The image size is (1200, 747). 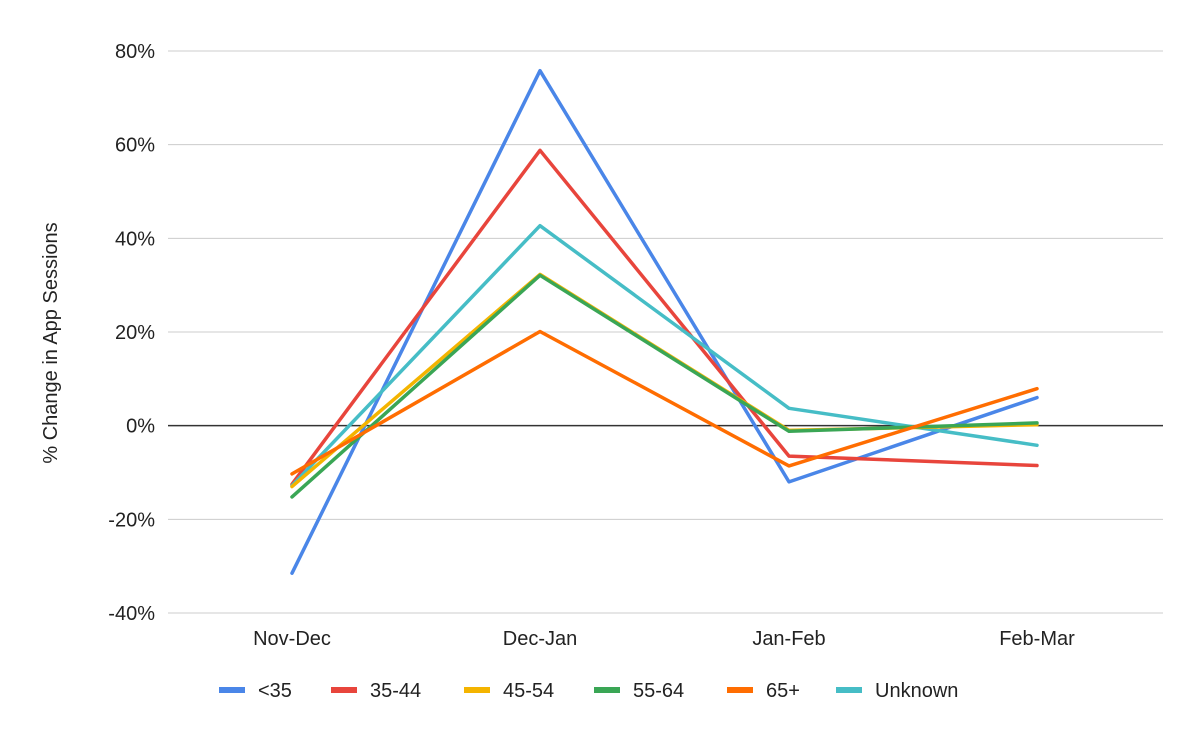 I want to click on y-axis-label: % Change in App Sessions, so click(x=51, y=342).